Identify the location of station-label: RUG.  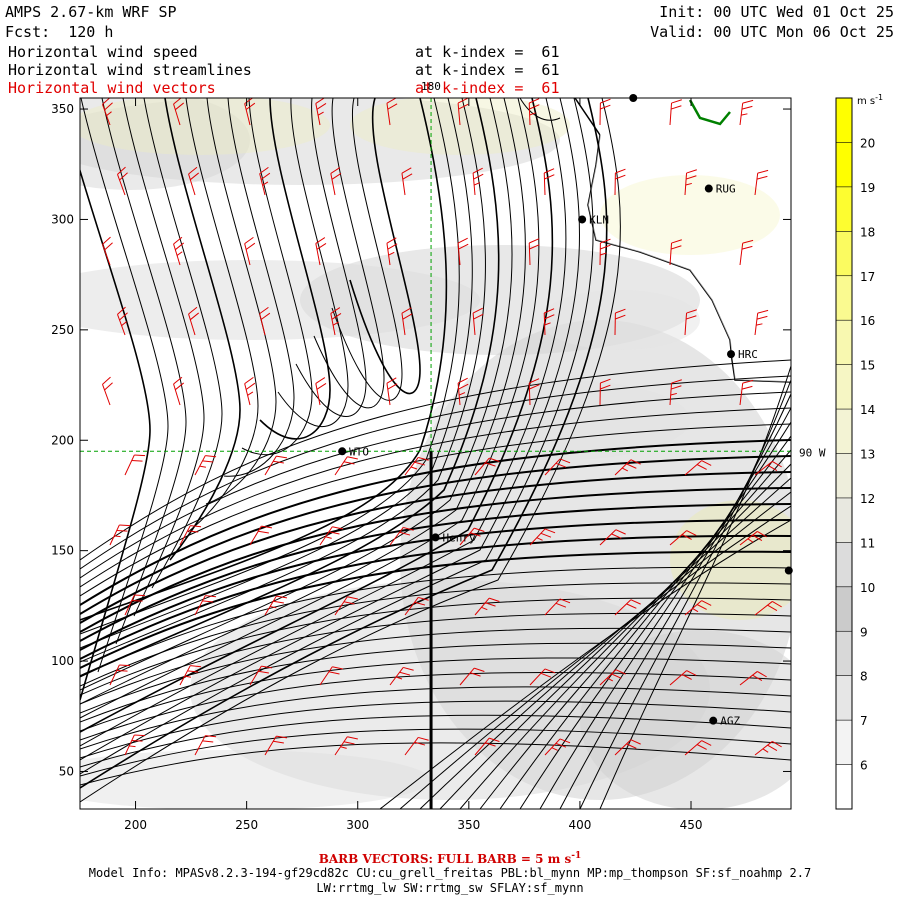
(726, 189).